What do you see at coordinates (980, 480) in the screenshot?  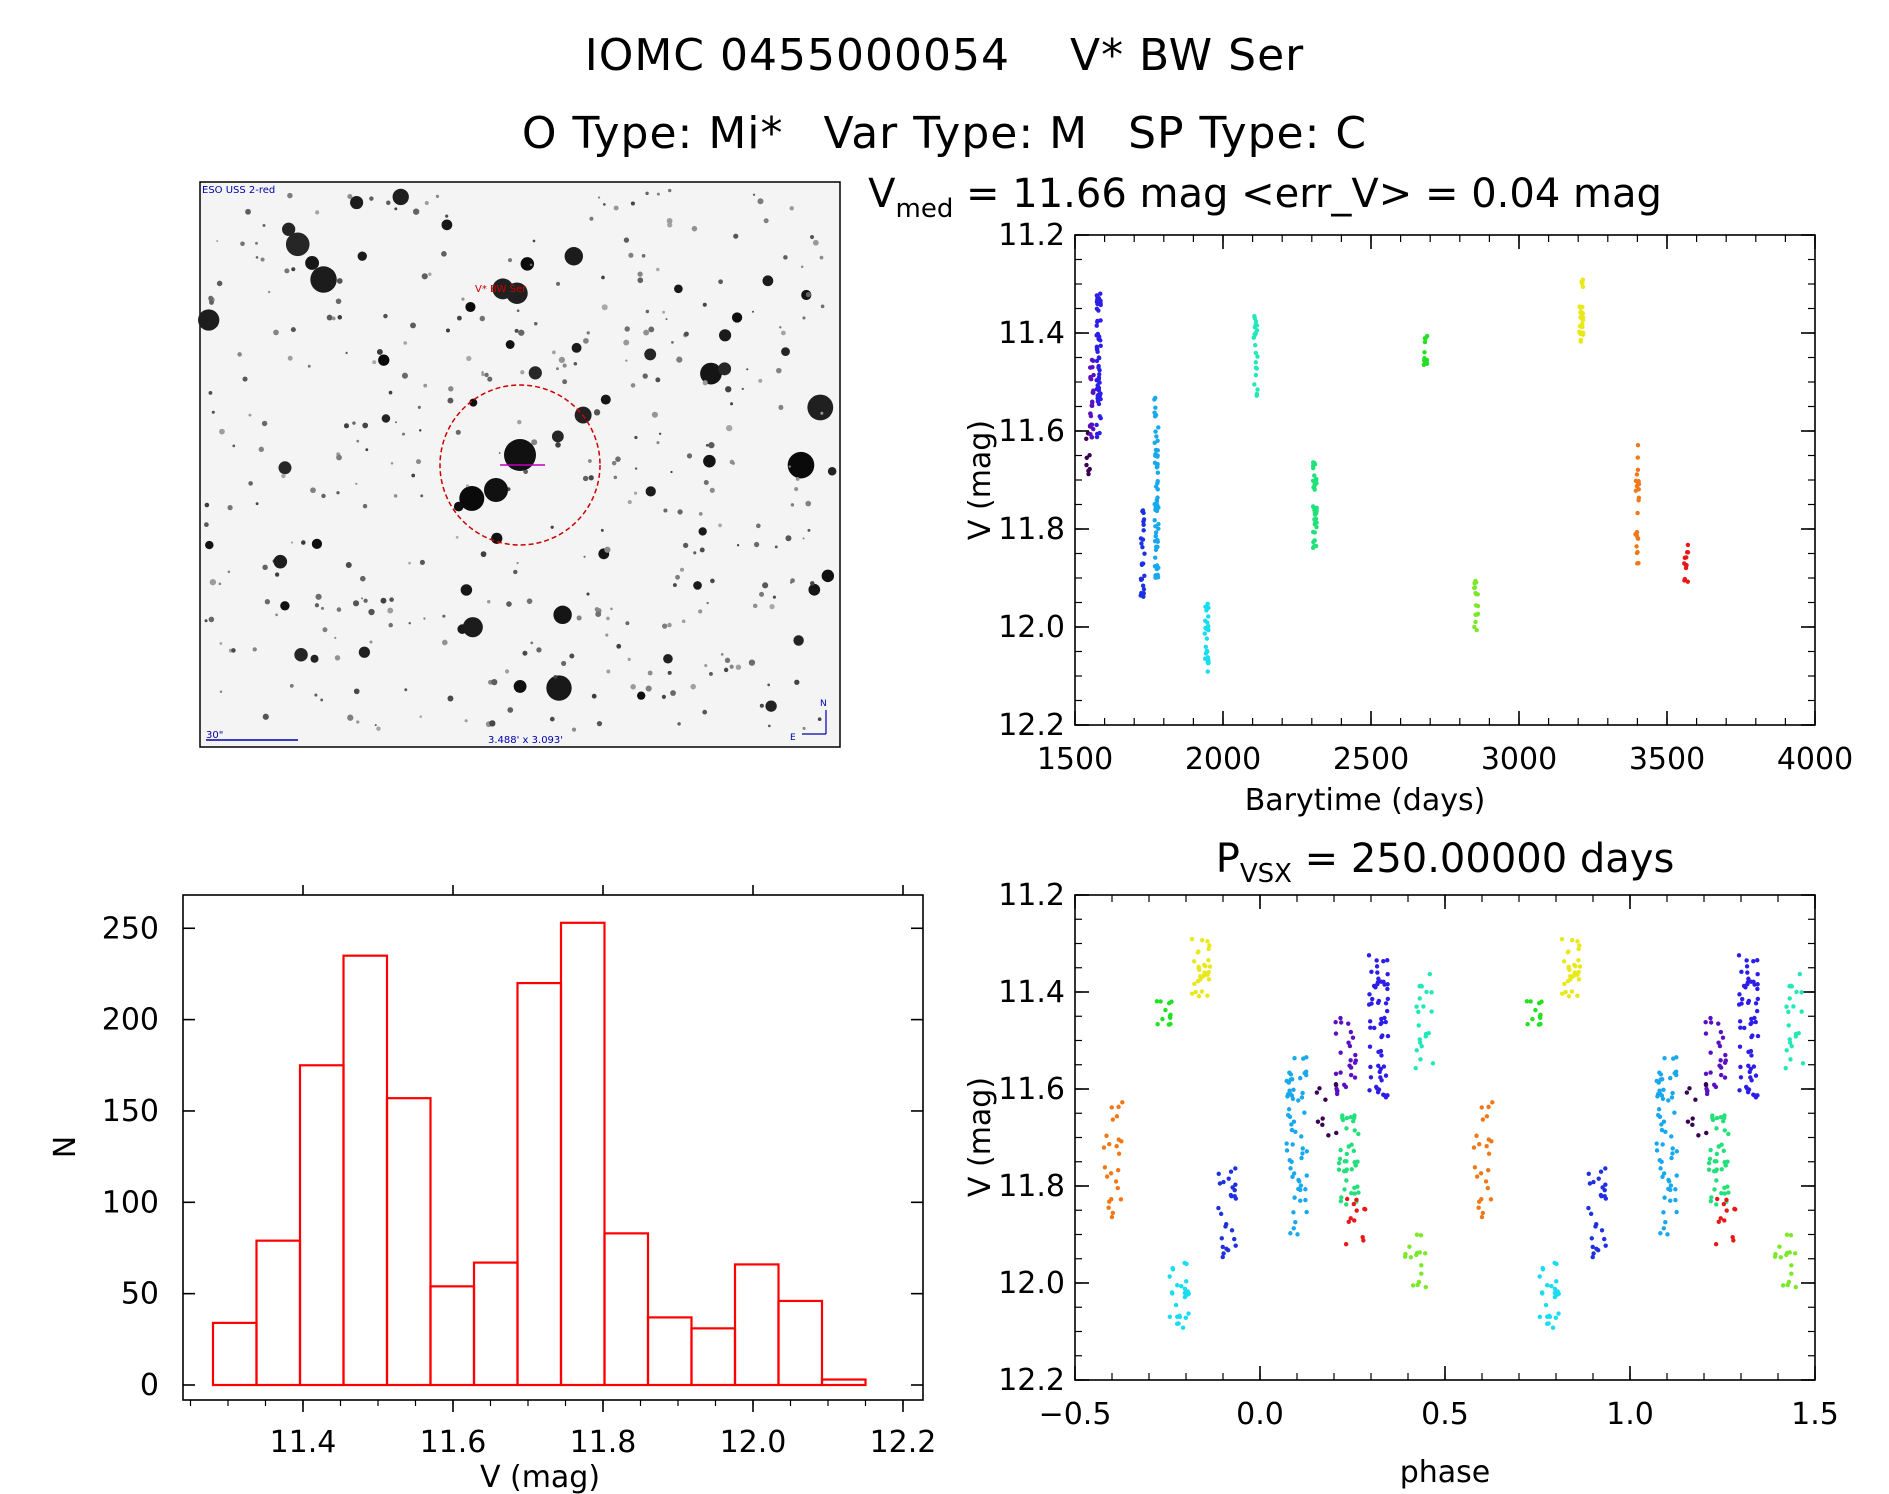 I see `lightcurve-ylabel: V (mag)` at bounding box center [980, 480].